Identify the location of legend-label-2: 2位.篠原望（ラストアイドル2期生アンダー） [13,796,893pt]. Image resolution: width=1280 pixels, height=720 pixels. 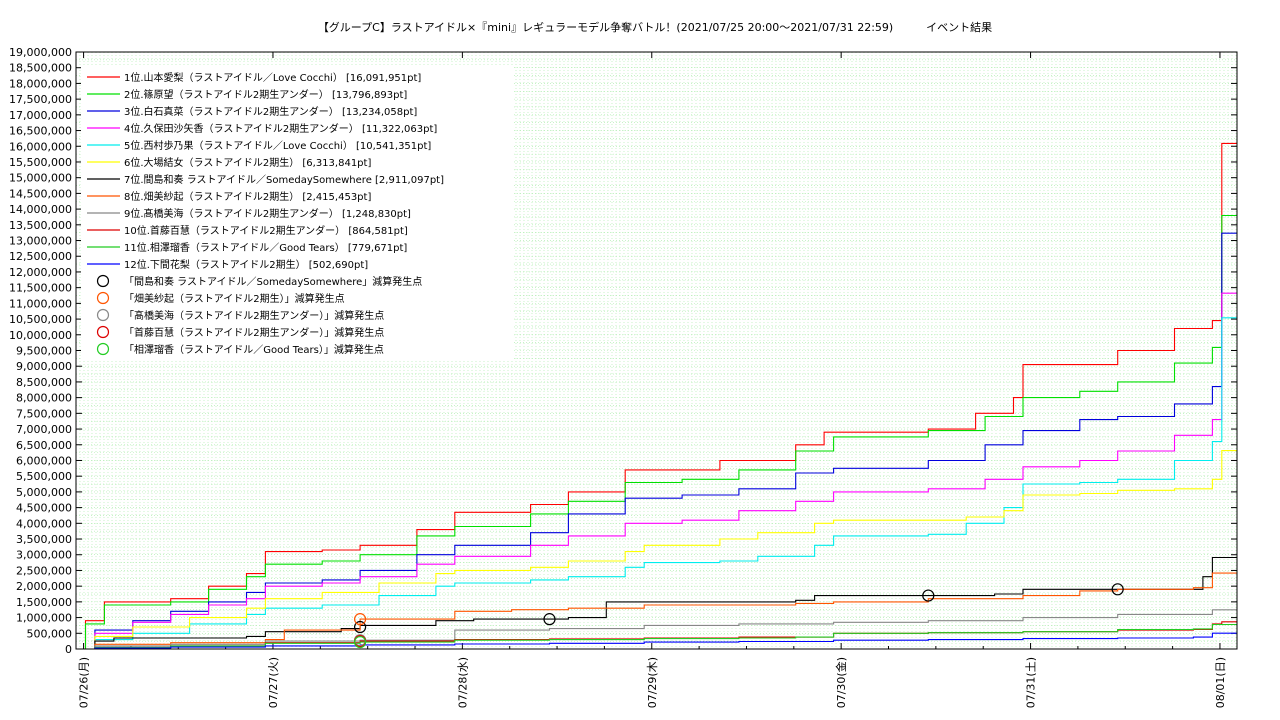
(265, 94).